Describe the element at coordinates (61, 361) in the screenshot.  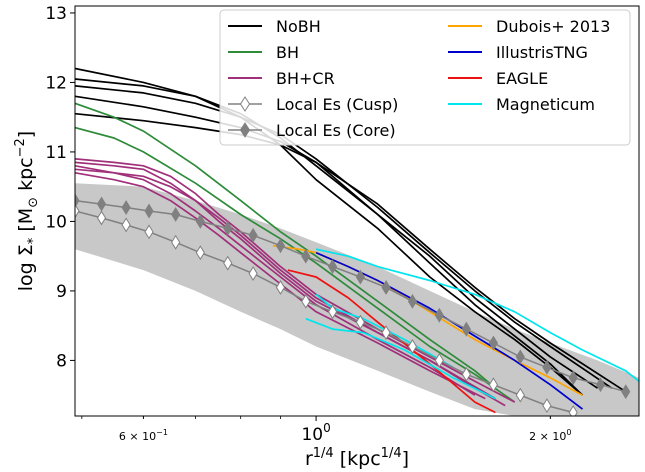
I see `y-tick-label-8: 8` at that location.